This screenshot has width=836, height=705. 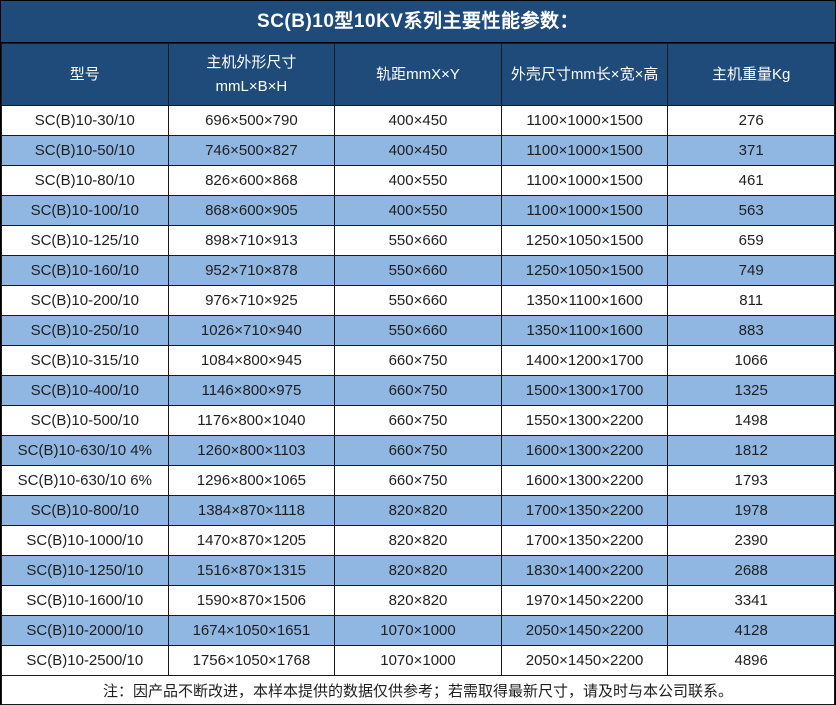 What do you see at coordinates (751, 330) in the screenshot?
I see `table-cell: 883` at bounding box center [751, 330].